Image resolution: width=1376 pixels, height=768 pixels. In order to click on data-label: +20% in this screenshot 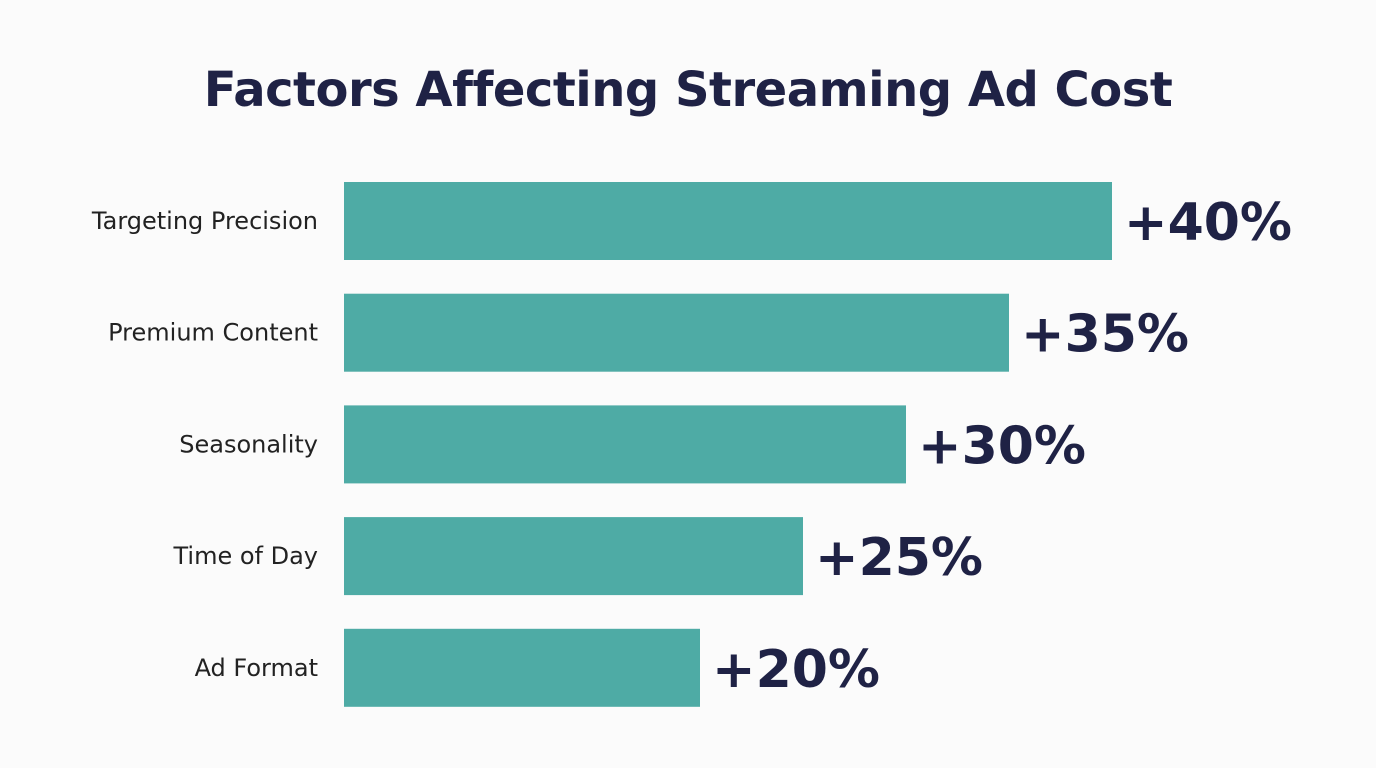, I will do `click(796, 670)`.